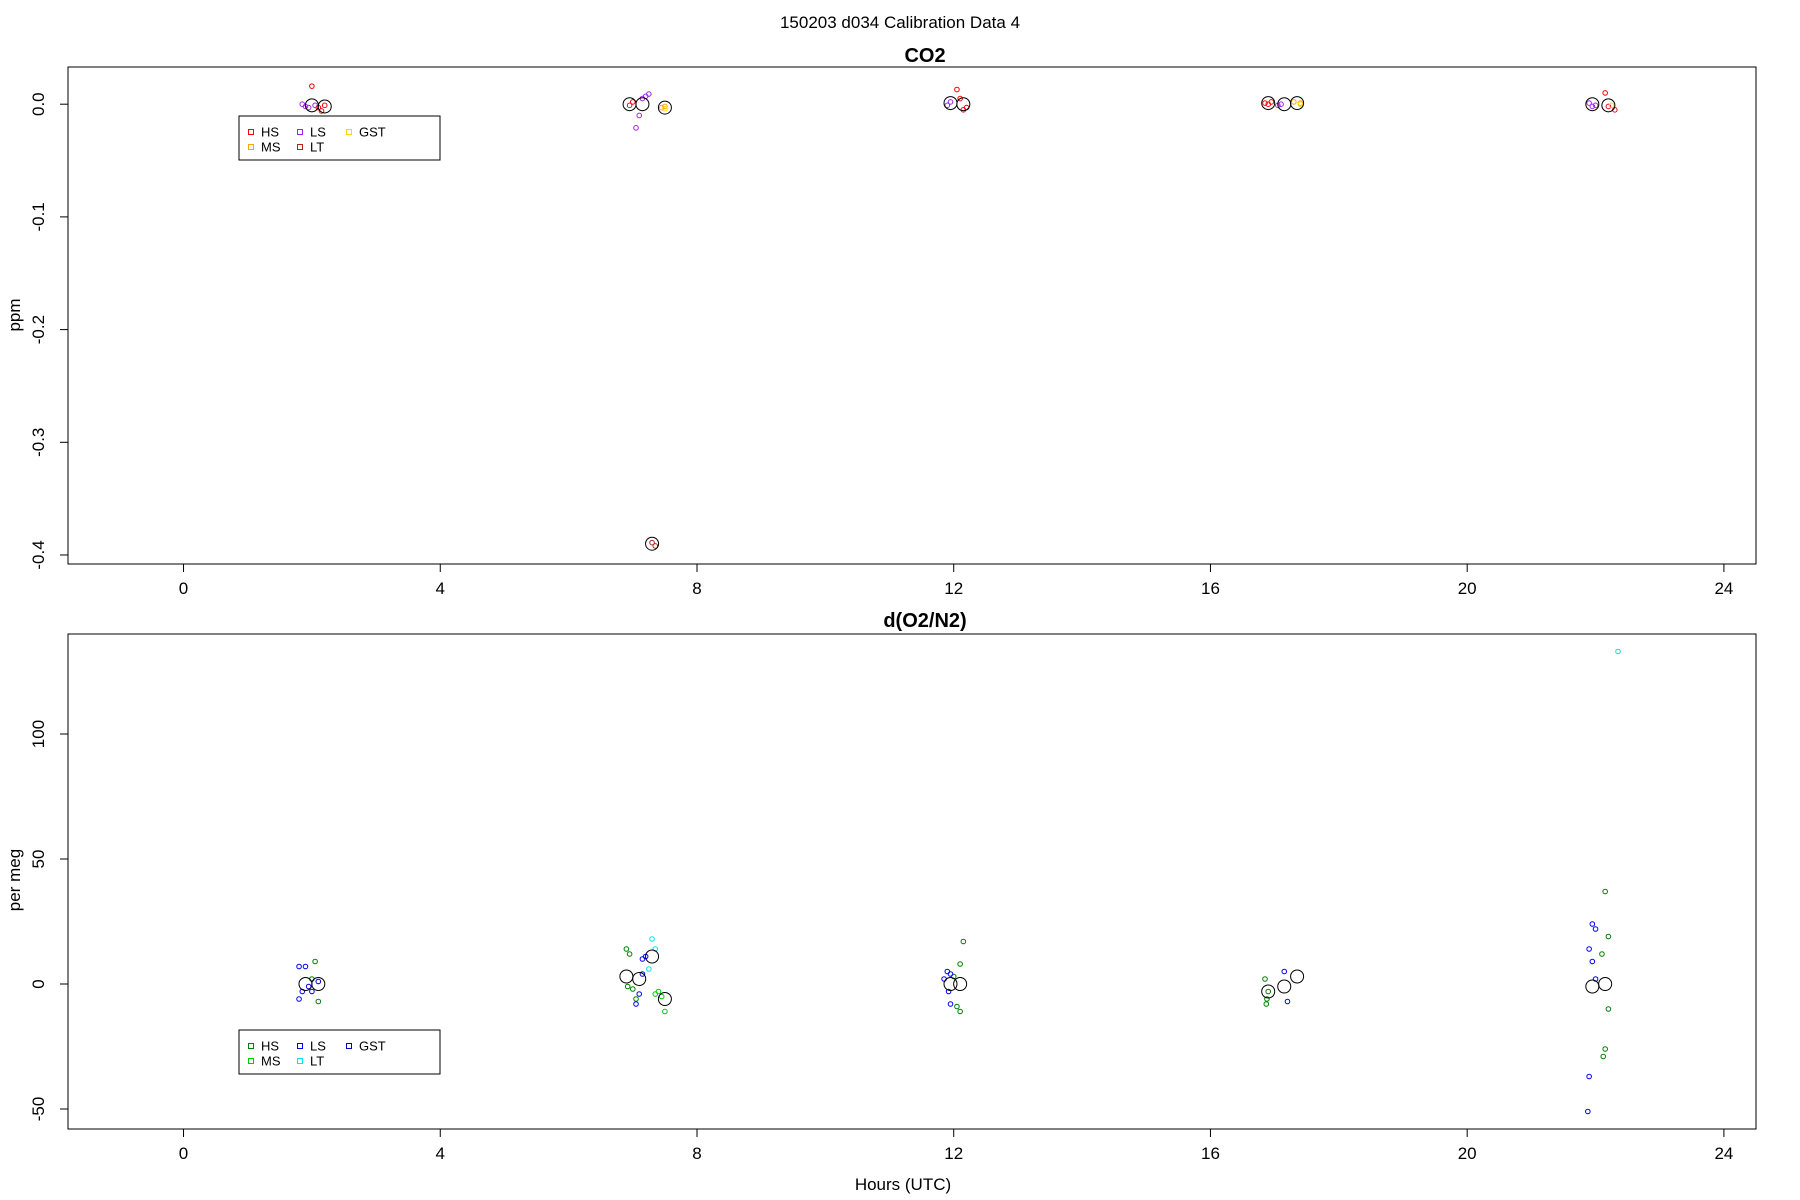 The image size is (1800, 1200). I want to click on o2n2-mean-markers, so click(955, 977).